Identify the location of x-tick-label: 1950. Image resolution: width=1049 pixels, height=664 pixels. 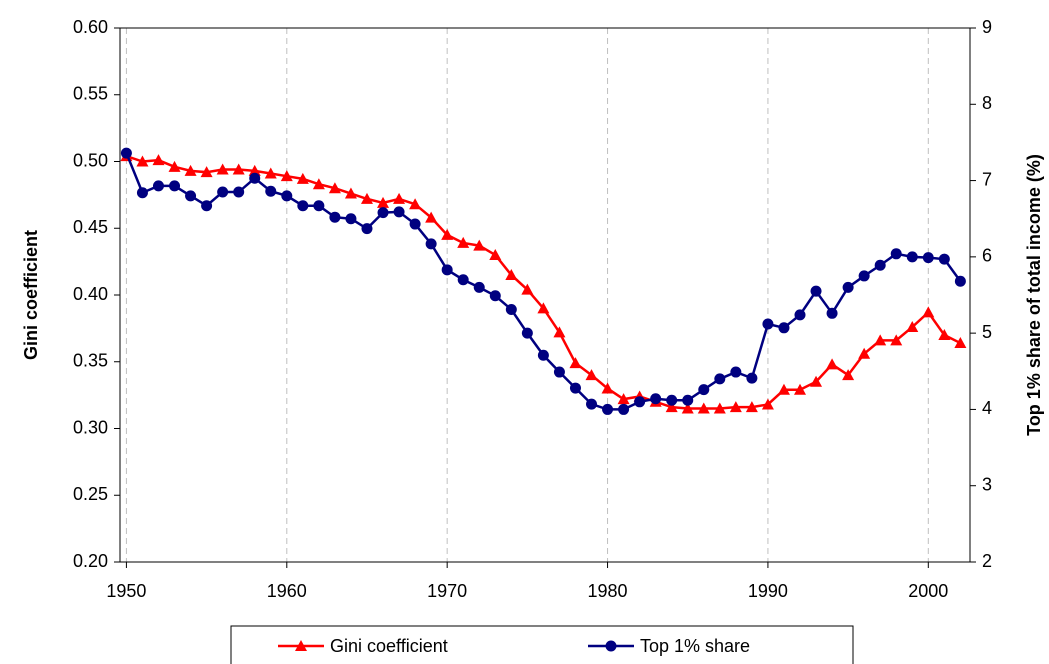
(126, 591).